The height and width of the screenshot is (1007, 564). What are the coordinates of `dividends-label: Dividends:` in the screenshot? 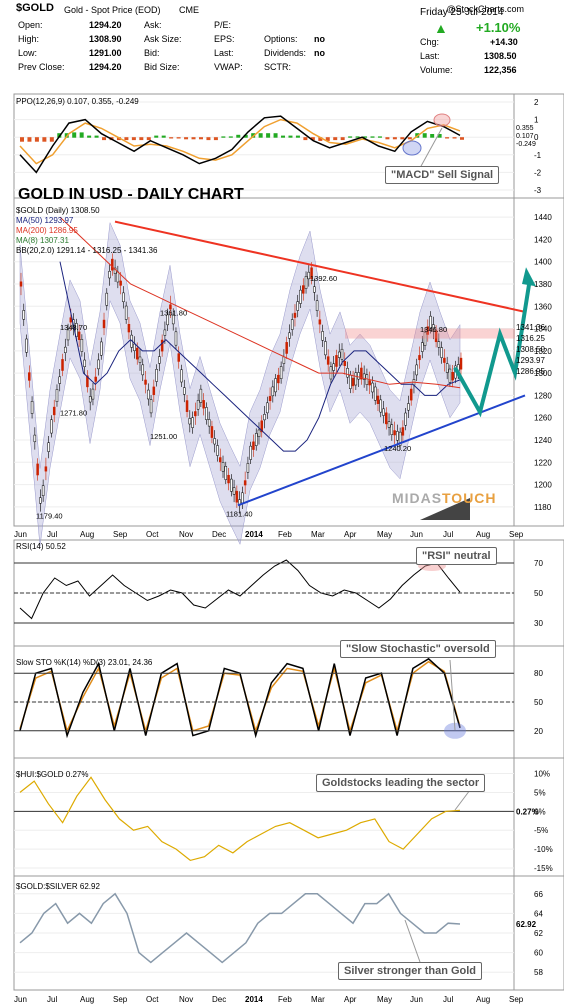 It's located at (285, 53).